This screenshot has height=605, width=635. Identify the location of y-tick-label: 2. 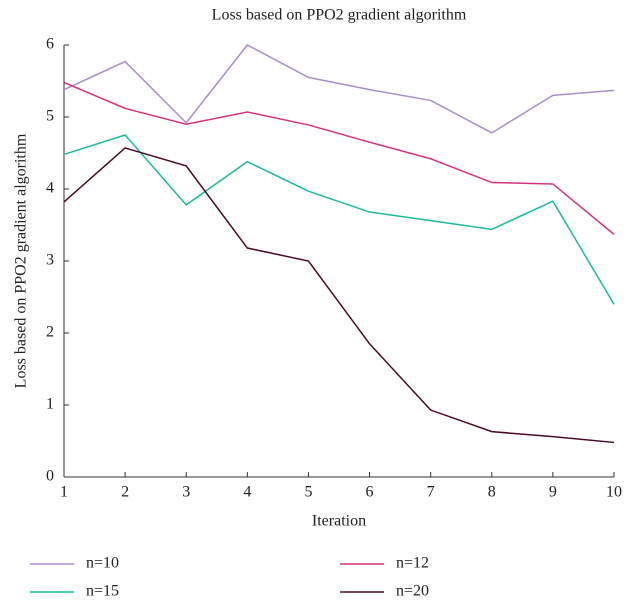
(50, 332).